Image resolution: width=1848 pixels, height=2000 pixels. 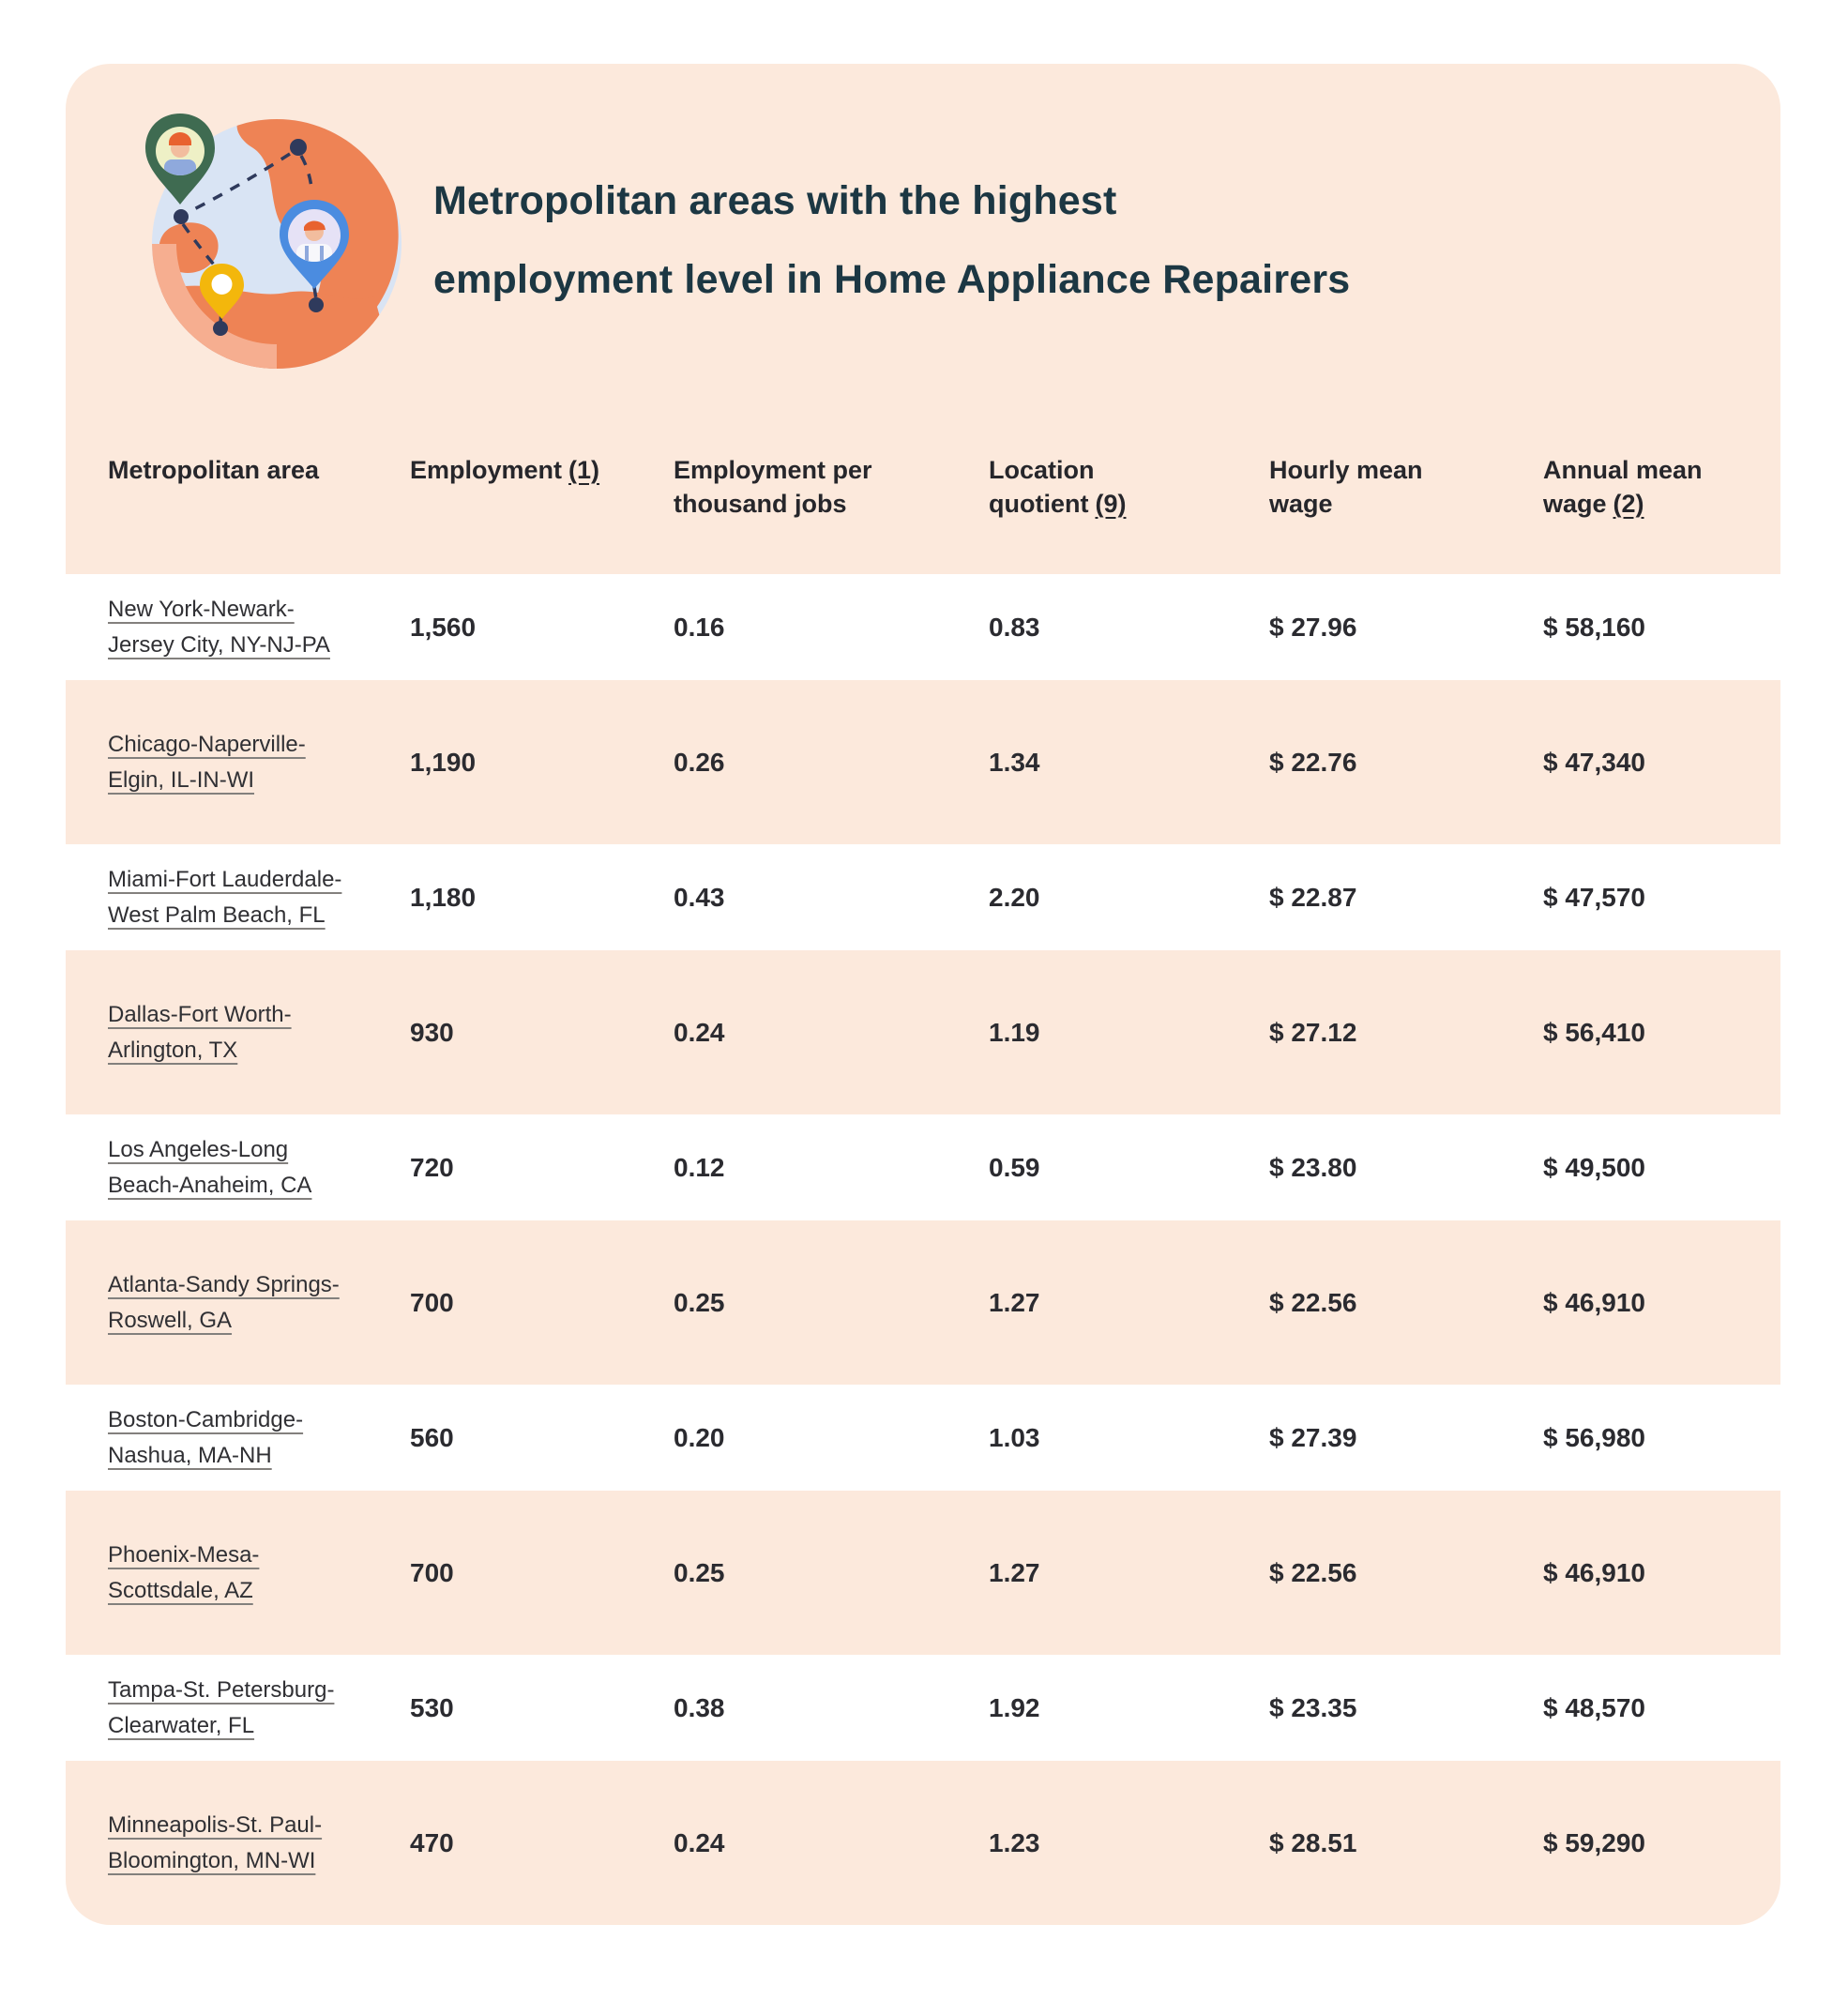 What do you see at coordinates (699, 897) in the screenshot?
I see `employment-per-thousand-cell: 0.43` at bounding box center [699, 897].